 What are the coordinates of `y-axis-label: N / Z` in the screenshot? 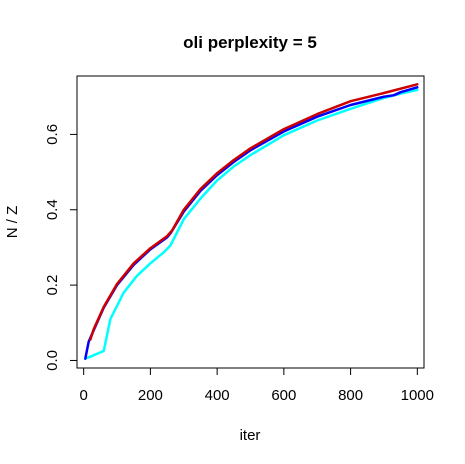 It's located at (12, 222).